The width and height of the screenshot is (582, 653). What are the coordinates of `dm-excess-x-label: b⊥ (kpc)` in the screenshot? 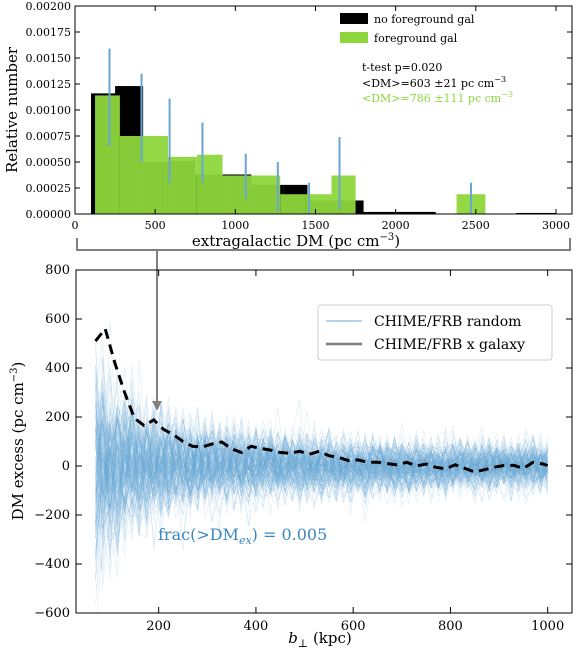 It's located at (320, 639).